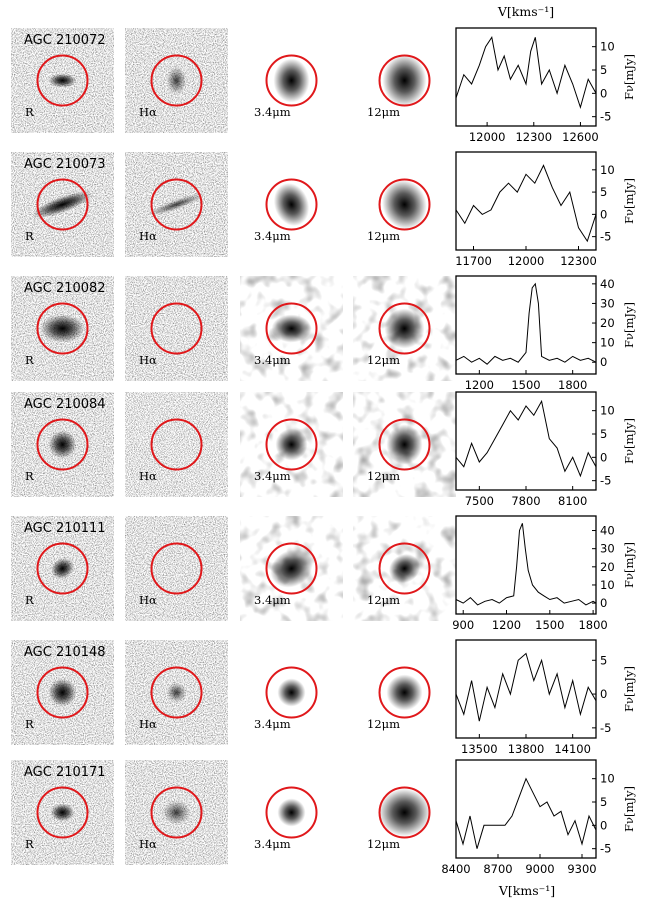 Image resolution: width=664 pixels, height=906 pixels. Describe the element at coordinates (578, 261) in the screenshot. I see `x-tick-label: 12300` at that location.